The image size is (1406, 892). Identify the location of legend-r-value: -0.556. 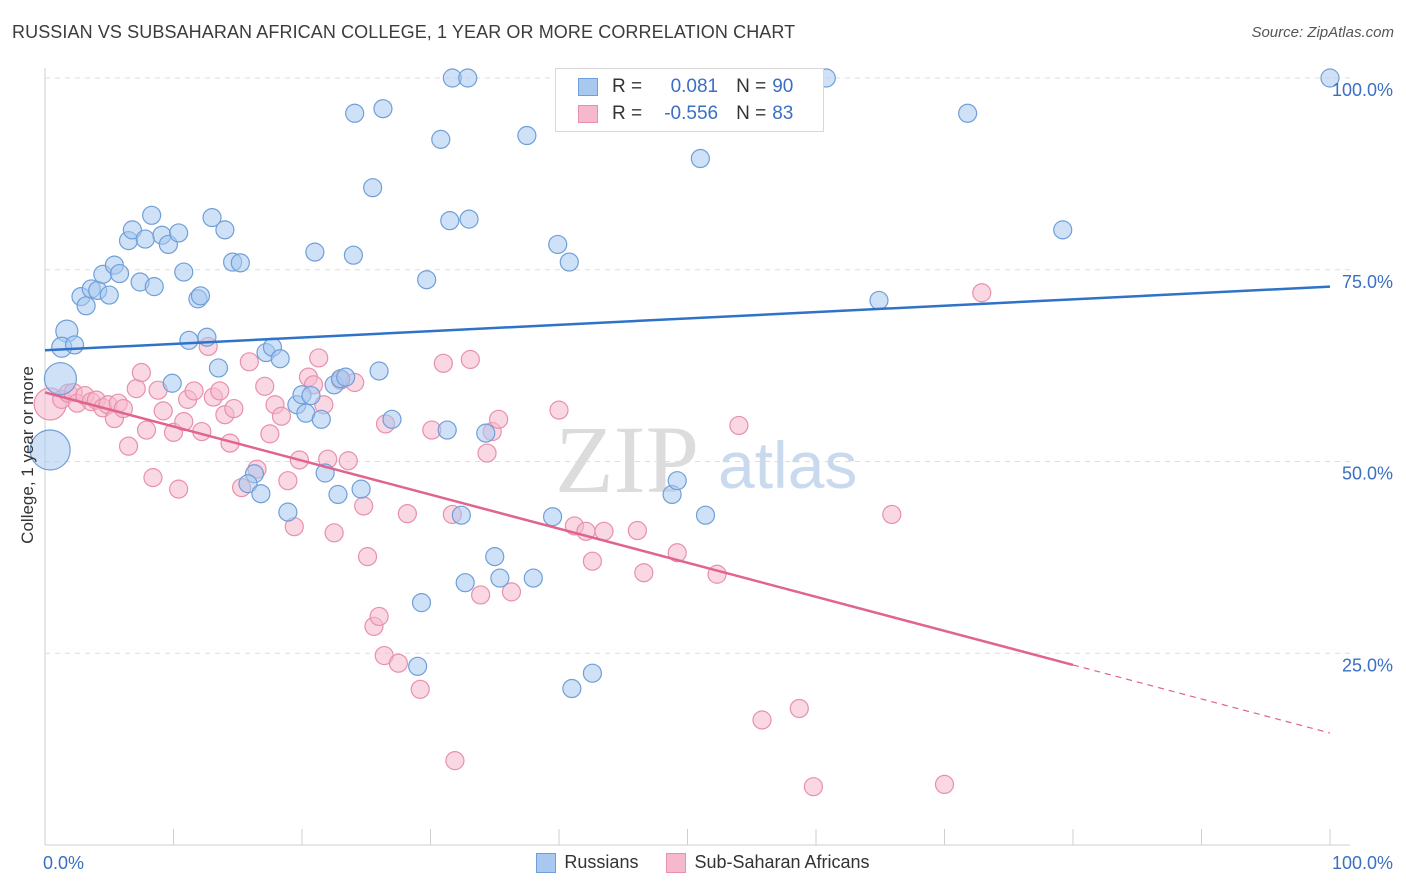
(691, 113).